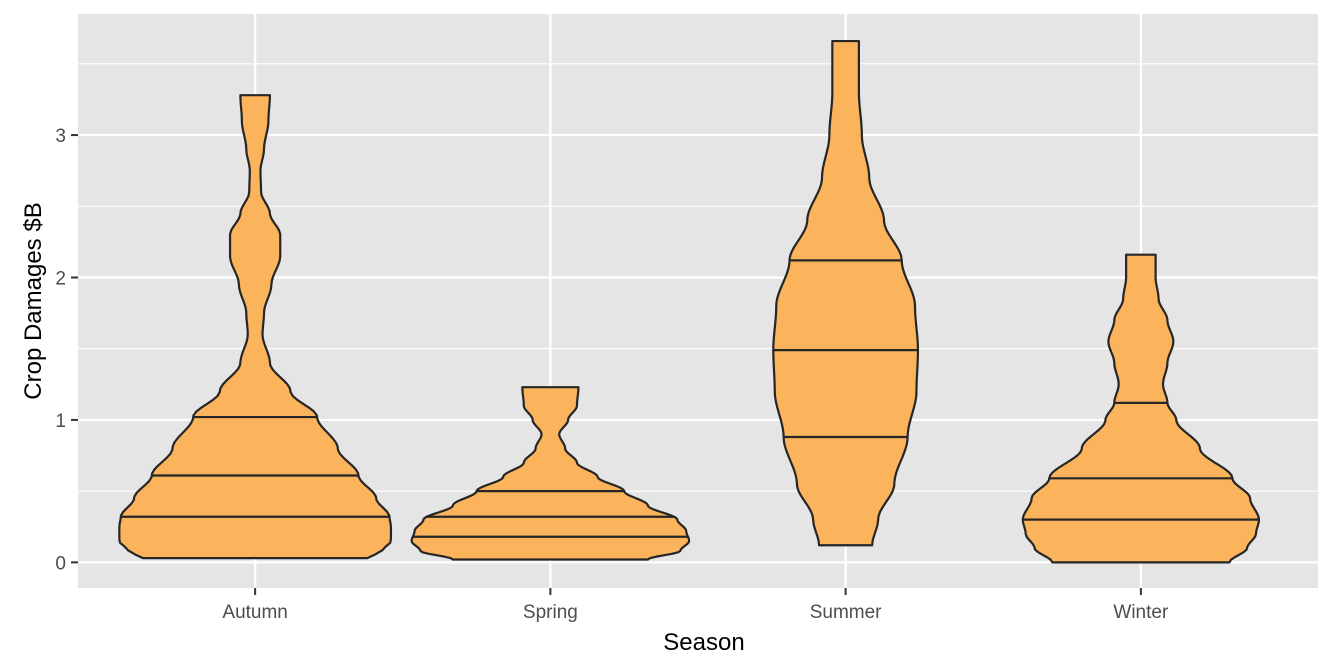 The image size is (1344, 672). Describe the element at coordinates (846, 612) in the screenshot. I see `x-tick-label: Summer` at that location.